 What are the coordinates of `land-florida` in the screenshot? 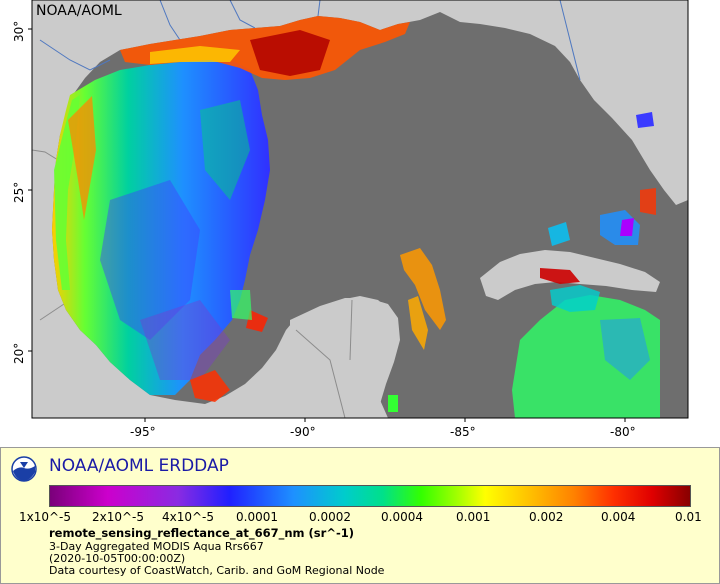 It's located at (564, 102).